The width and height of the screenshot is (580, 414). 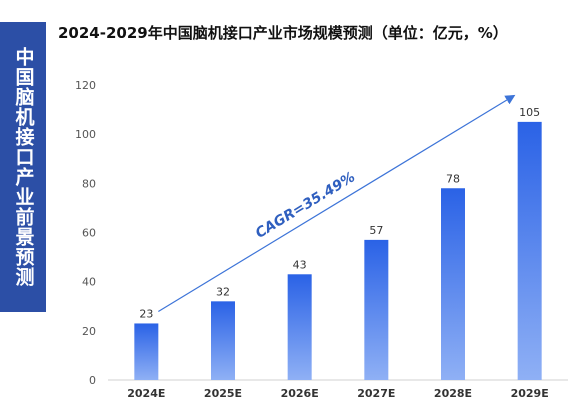 What do you see at coordinates (85, 134) in the screenshot?
I see `y-tick-label: 100` at bounding box center [85, 134].